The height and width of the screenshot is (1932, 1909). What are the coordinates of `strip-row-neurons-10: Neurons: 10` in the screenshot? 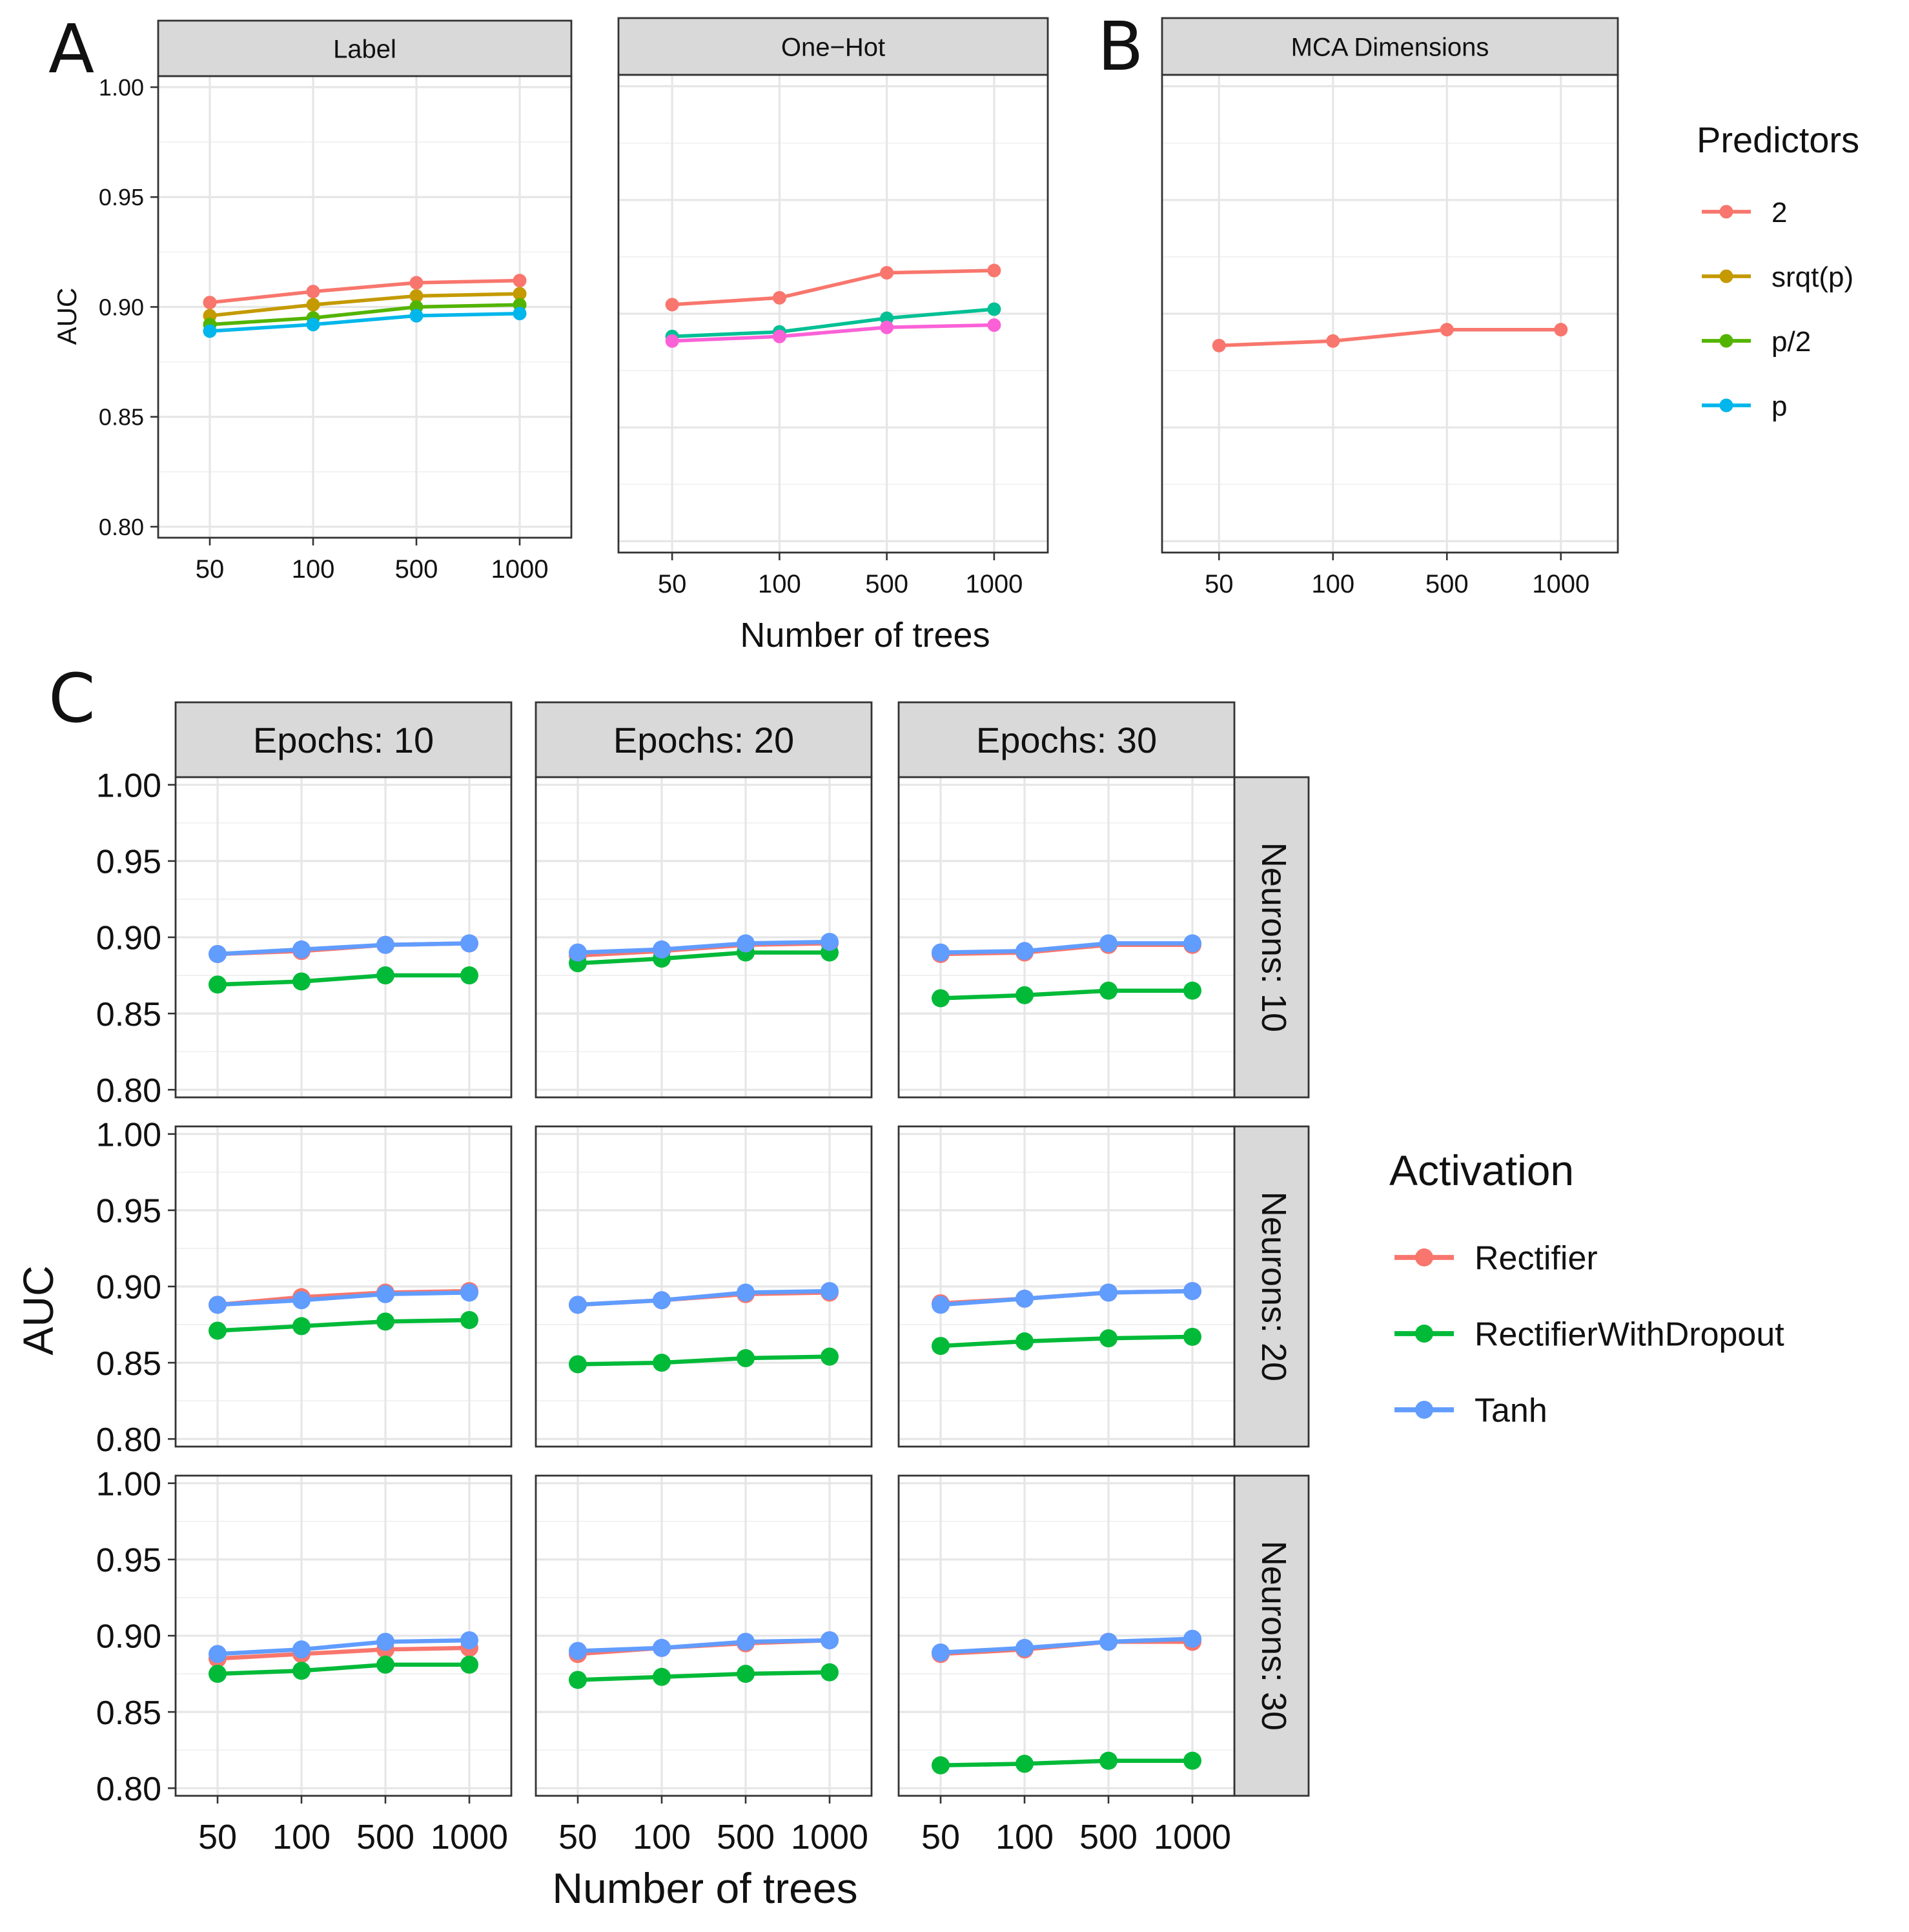 It's located at (1271, 937).